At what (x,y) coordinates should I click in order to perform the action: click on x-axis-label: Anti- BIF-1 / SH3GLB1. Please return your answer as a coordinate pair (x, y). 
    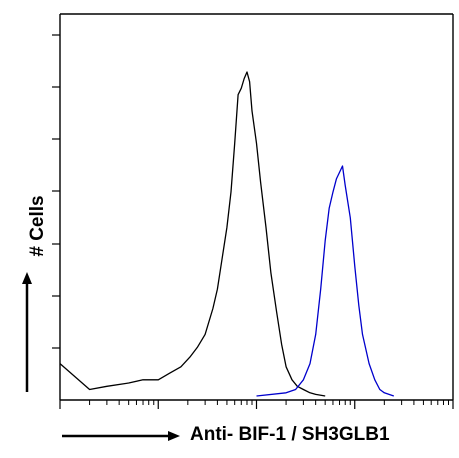
    Looking at the image, I should click on (290, 434).